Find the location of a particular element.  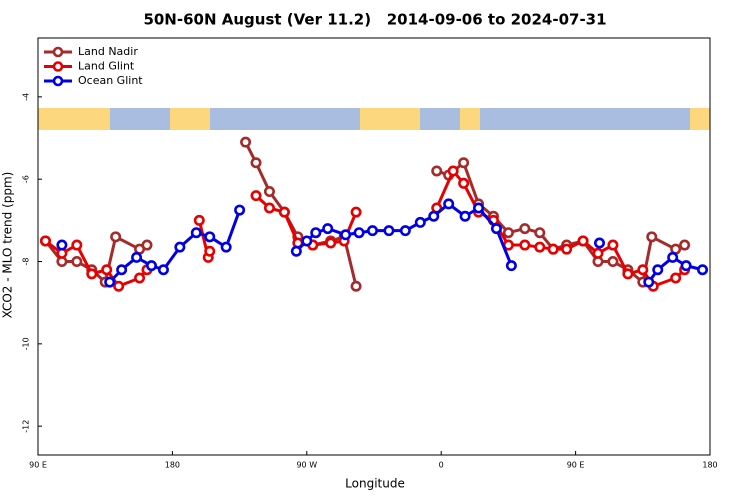

x-axis-label: Longitude is located at coordinates (375, 484).